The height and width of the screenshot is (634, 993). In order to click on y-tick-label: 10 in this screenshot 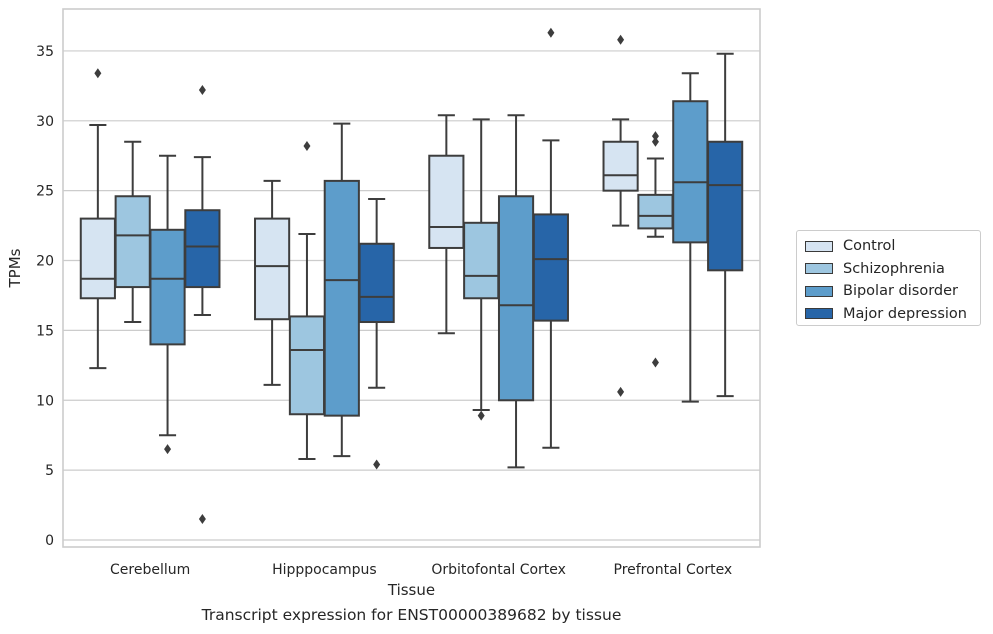, I will do `click(45, 401)`.